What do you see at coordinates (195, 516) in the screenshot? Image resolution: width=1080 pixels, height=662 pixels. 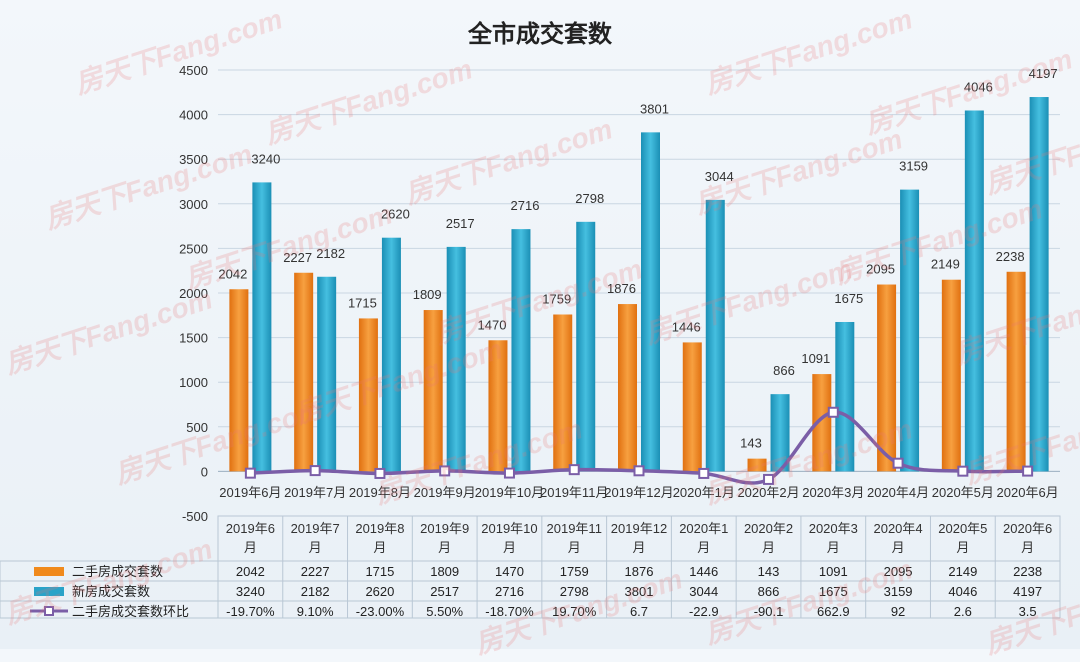 I see `y-tick-label: -500` at bounding box center [195, 516].